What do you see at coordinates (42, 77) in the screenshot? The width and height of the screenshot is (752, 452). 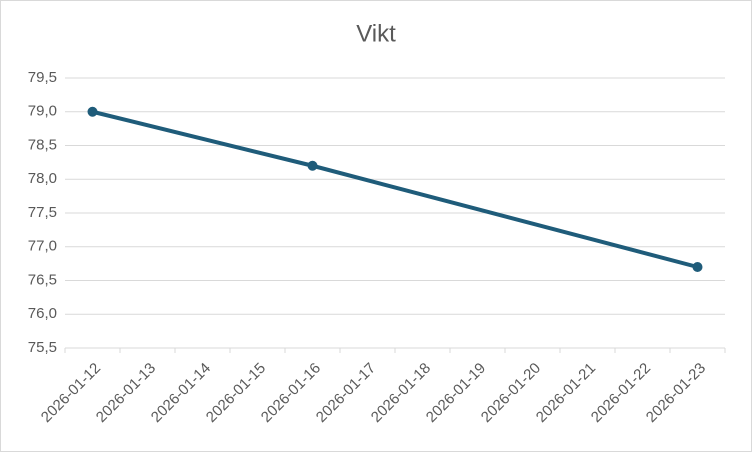 I see `y-tick-label: 79,5` at bounding box center [42, 77].